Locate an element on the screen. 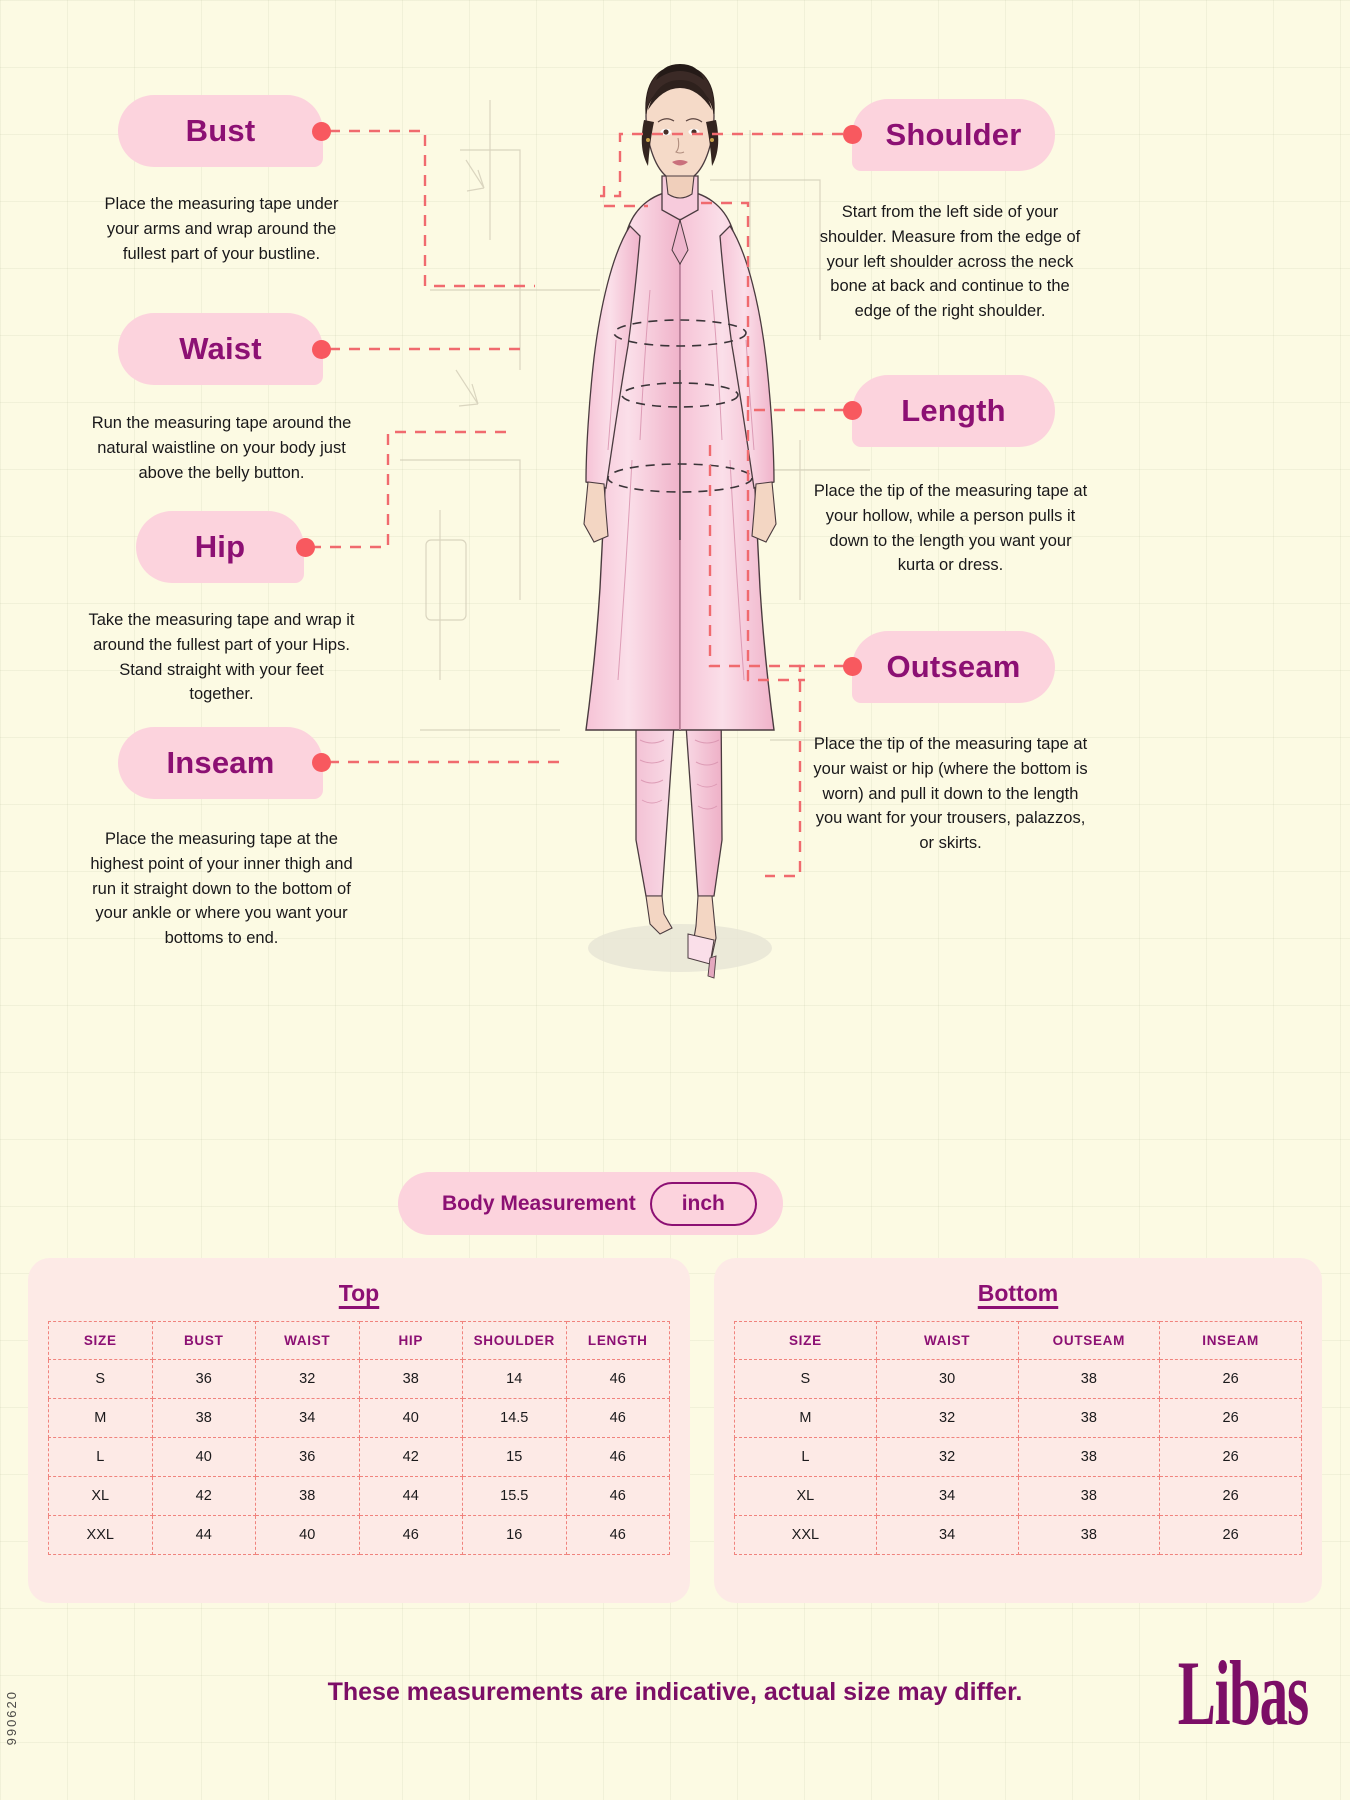 This screenshot has width=1350, height=1800. connector-dot-inseam is located at coordinates (321, 762).